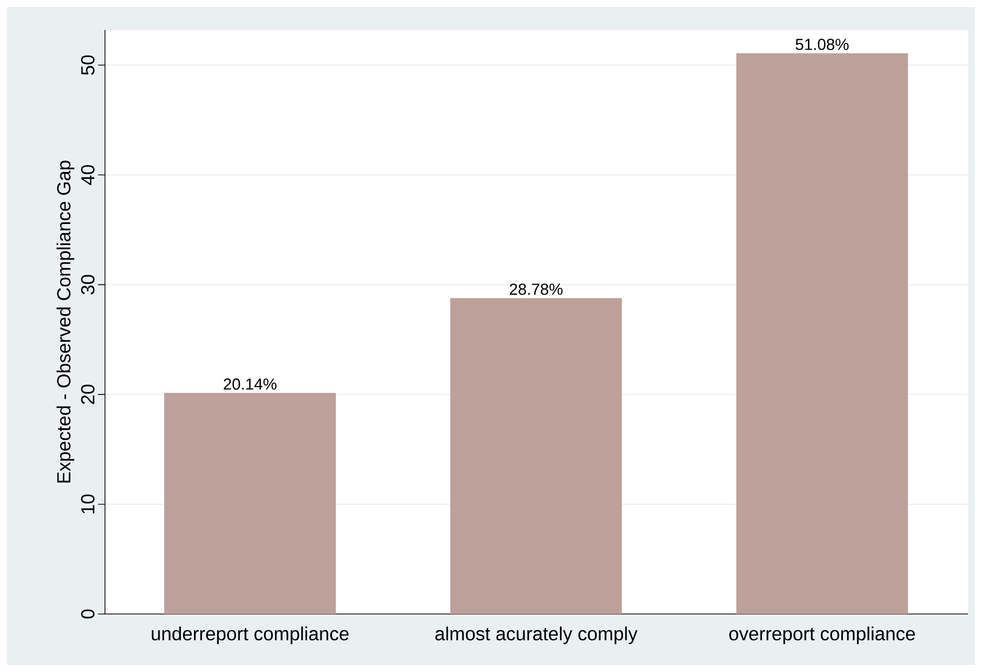  Describe the element at coordinates (87, 504) in the screenshot. I see `y-tick-label: 10` at that location.